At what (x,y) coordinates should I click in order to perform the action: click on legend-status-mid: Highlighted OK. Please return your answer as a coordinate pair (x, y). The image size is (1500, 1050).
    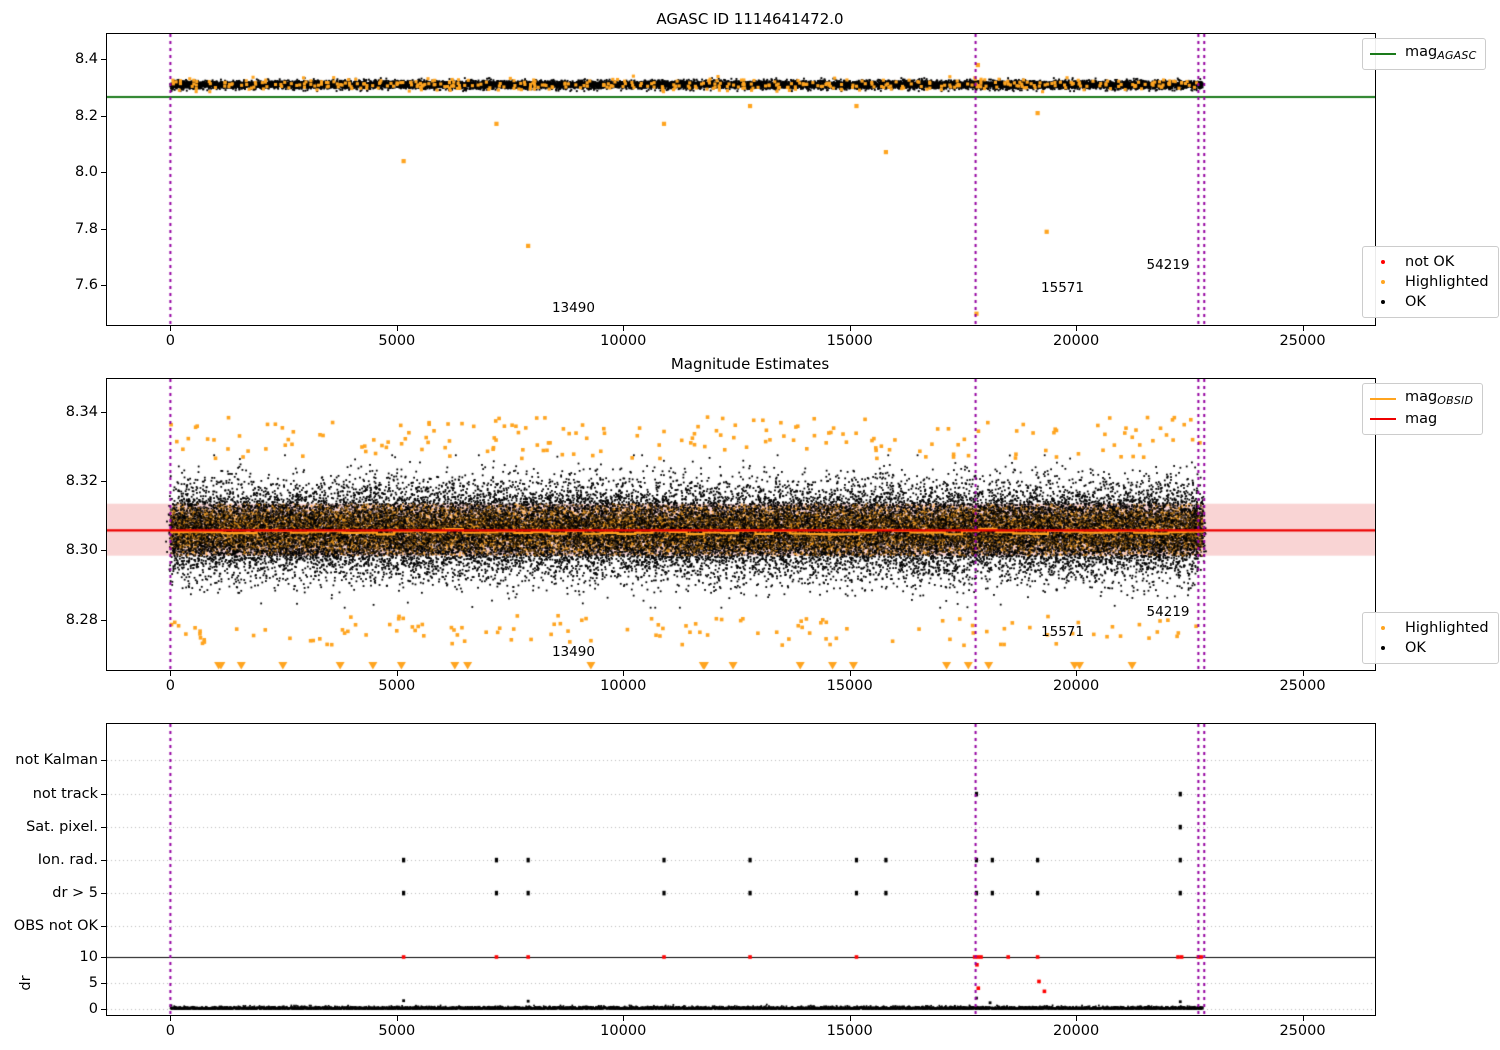
    Looking at the image, I should click on (1430, 638).